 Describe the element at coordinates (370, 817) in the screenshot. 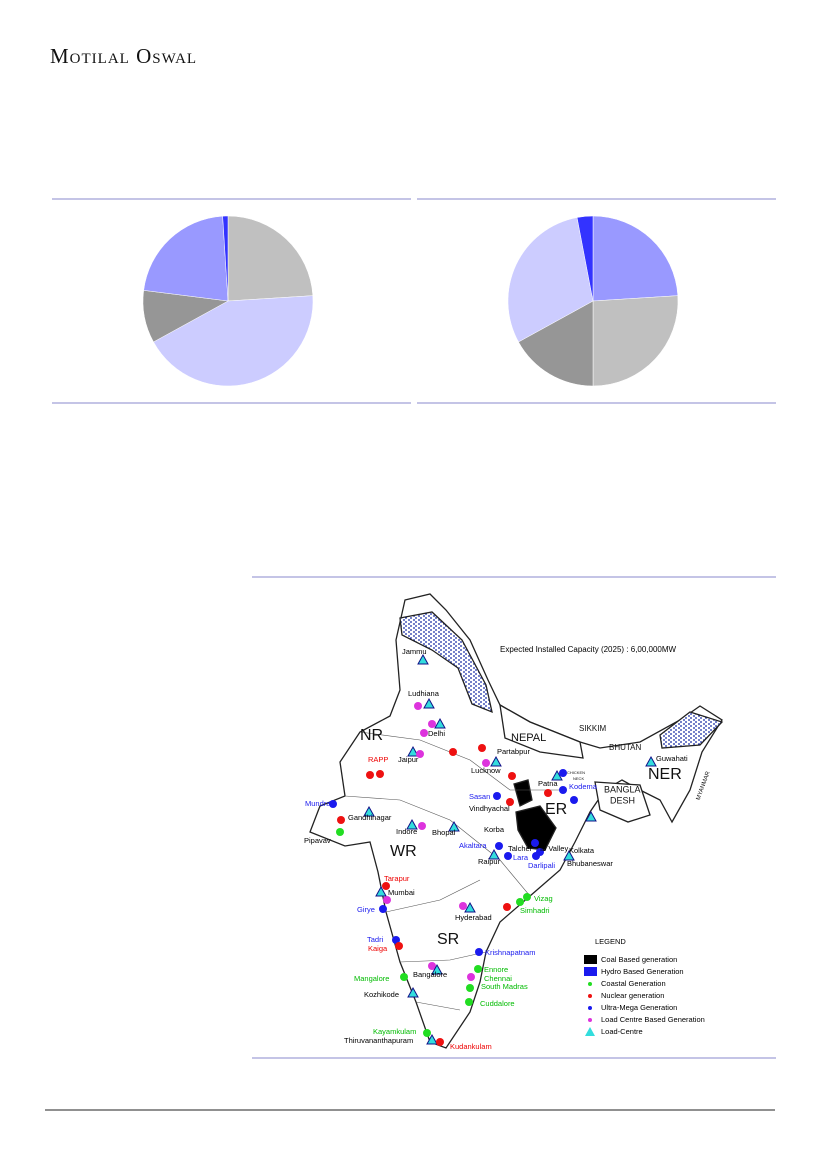

I see `place-label: Gandhinagar` at that location.